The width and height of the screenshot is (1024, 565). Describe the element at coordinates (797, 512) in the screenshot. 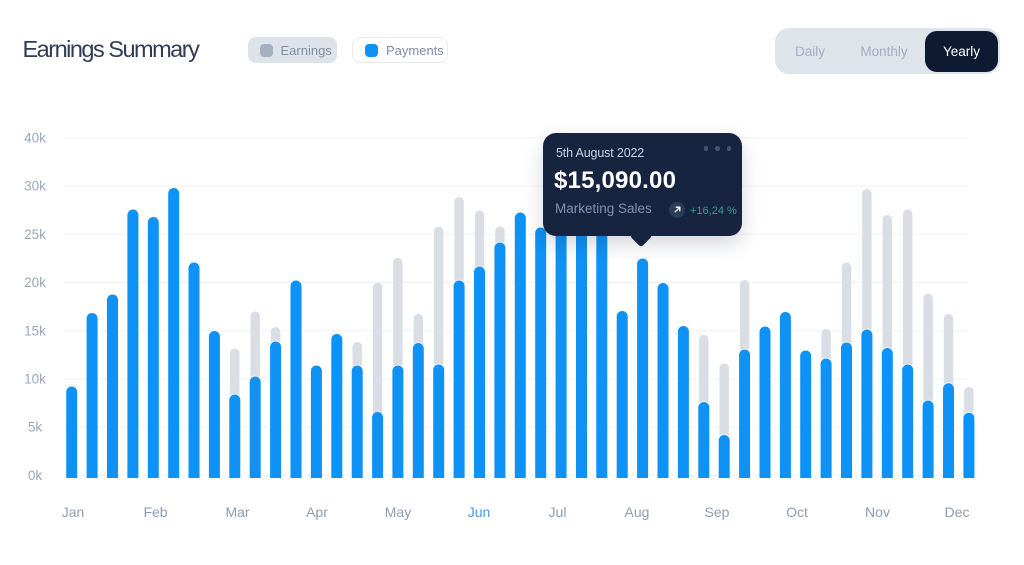

I see `svg-text: Oct` at that location.